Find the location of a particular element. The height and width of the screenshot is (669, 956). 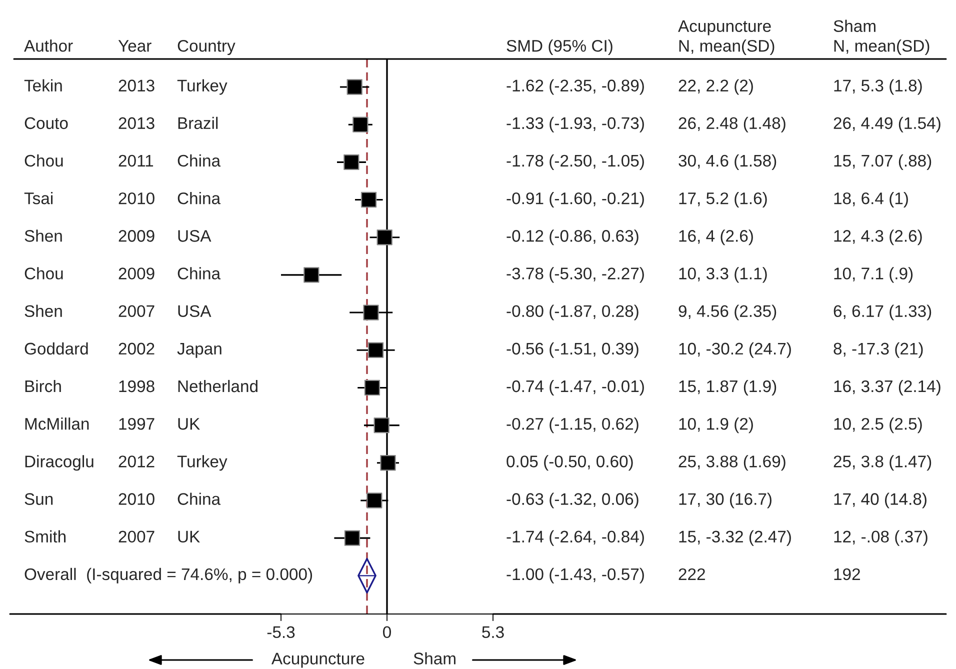

x-tick-label: 0 is located at coordinates (387, 632).